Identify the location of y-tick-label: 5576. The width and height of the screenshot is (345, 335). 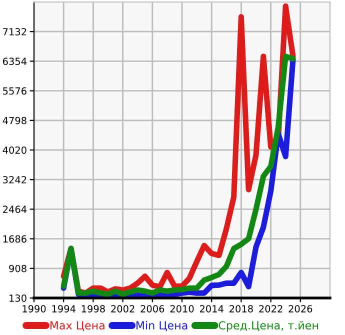
(14, 91).